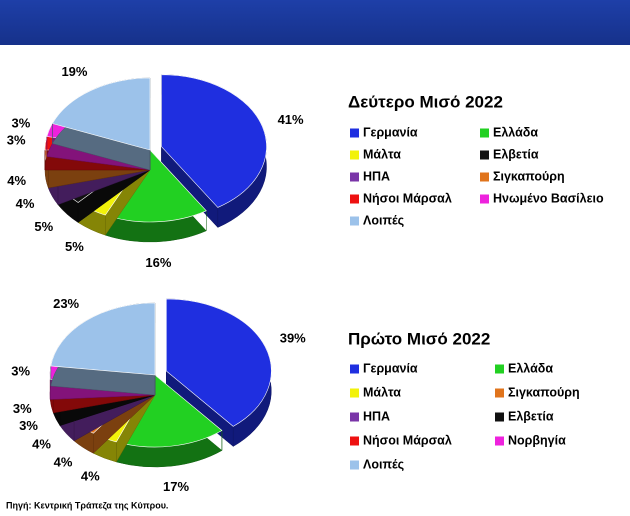 The width and height of the screenshot is (630, 516). I want to click on value-label: 19%, so click(74, 71).